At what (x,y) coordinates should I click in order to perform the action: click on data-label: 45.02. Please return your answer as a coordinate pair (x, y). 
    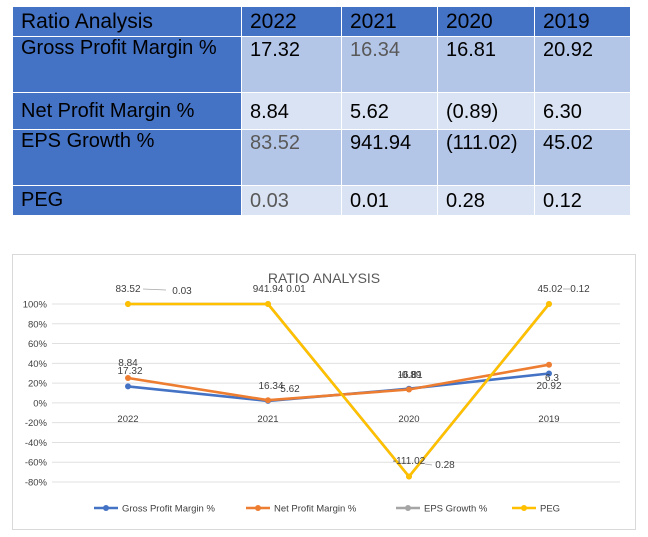
    Looking at the image, I should click on (549, 289).